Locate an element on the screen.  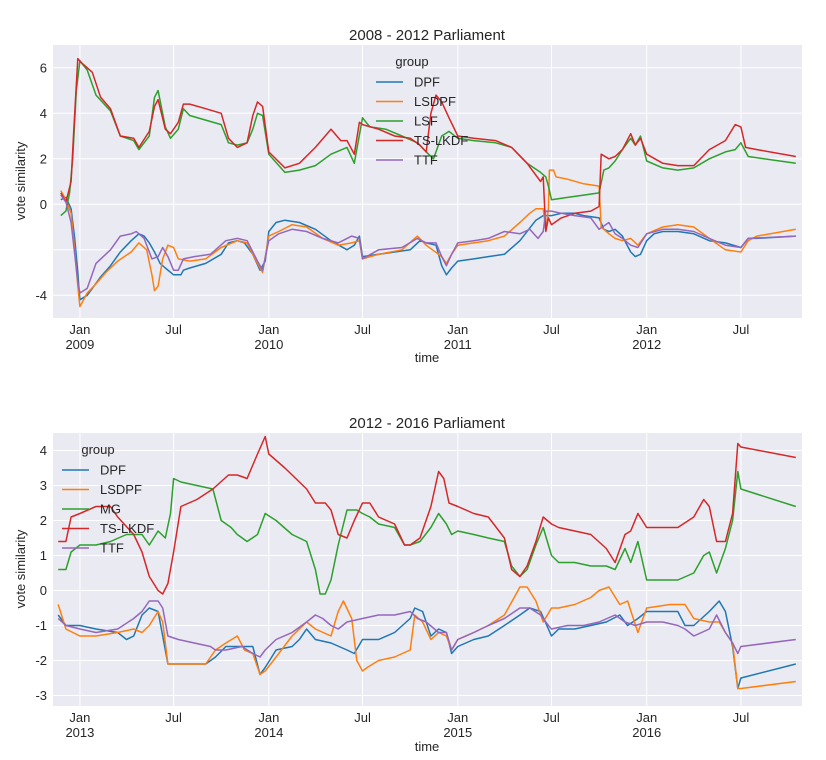
x-tick-year-label: 2012 is located at coordinates (646, 344).